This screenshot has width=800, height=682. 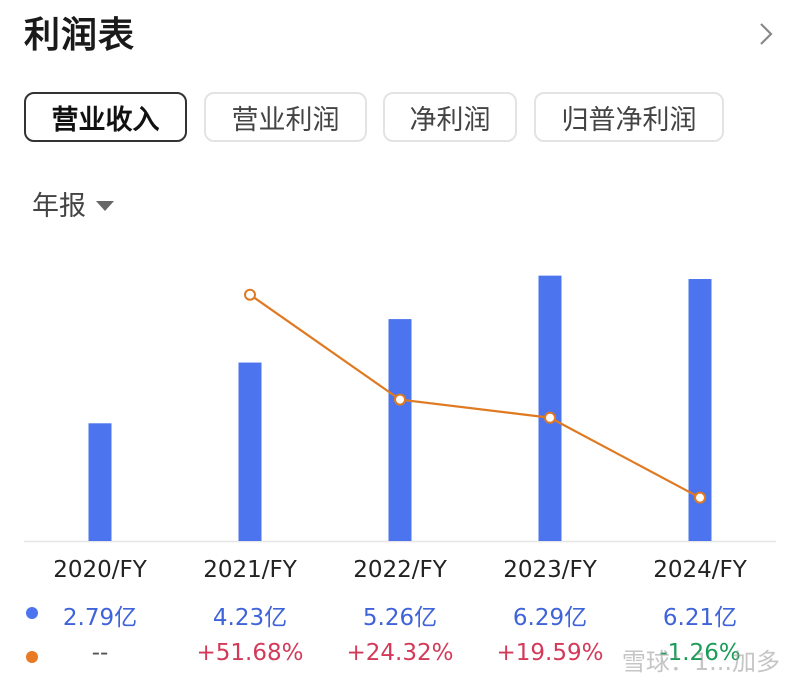 What do you see at coordinates (80, 35) in the screenshot?
I see `page-title: 利润表` at bounding box center [80, 35].